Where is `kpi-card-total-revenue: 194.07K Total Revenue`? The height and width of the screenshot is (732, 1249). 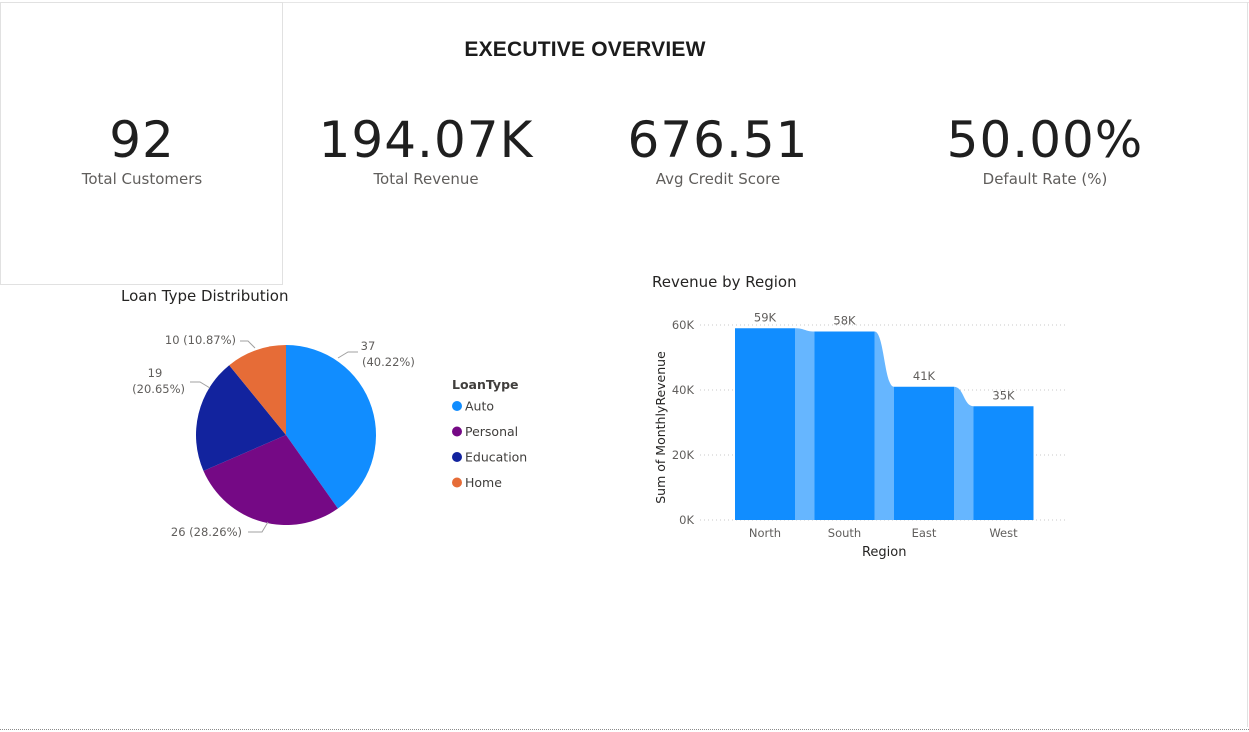
kpi-card-total-revenue: 194.07K Total Revenue is located at coordinates (426, 150).